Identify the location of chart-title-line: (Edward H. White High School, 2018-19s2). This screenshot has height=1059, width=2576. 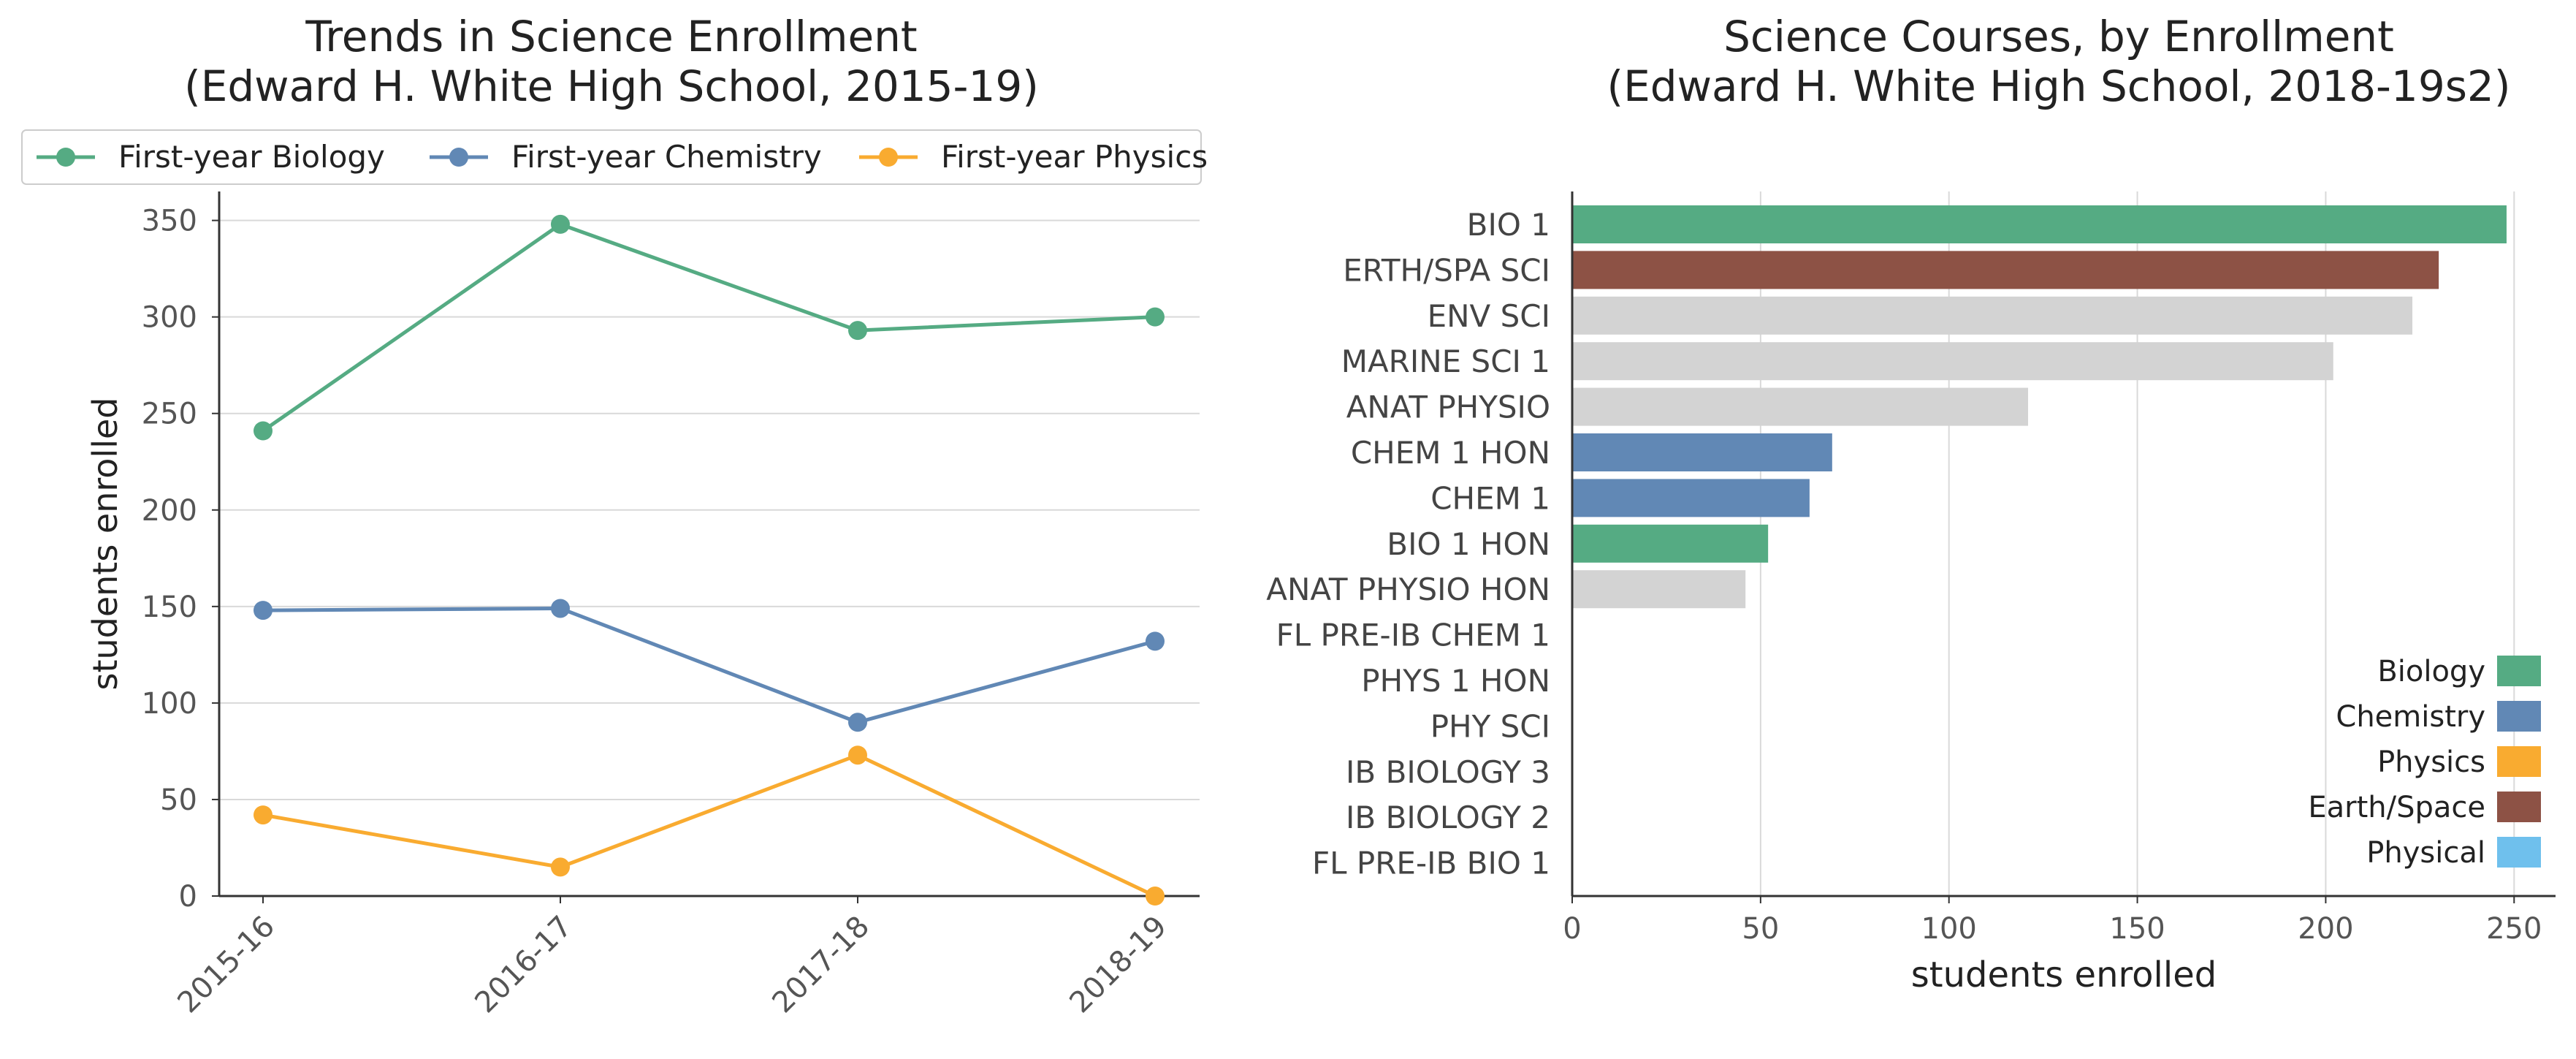
(2059, 86).